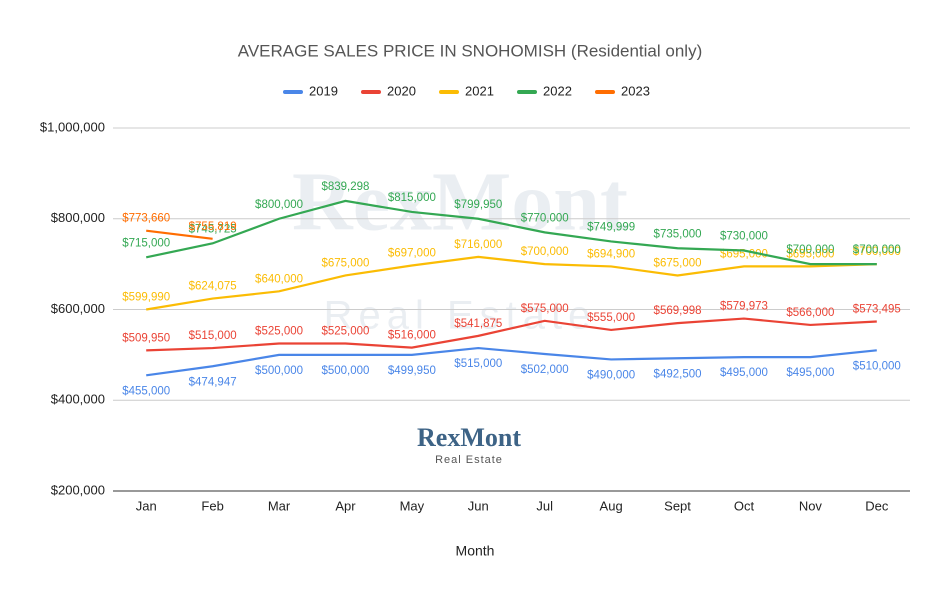 Image resolution: width=940 pixels, height=600 pixels. What do you see at coordinates (877, 505) in the screenshot?
I see `x-tick-label: Dec` at bounding box center [877, 505].